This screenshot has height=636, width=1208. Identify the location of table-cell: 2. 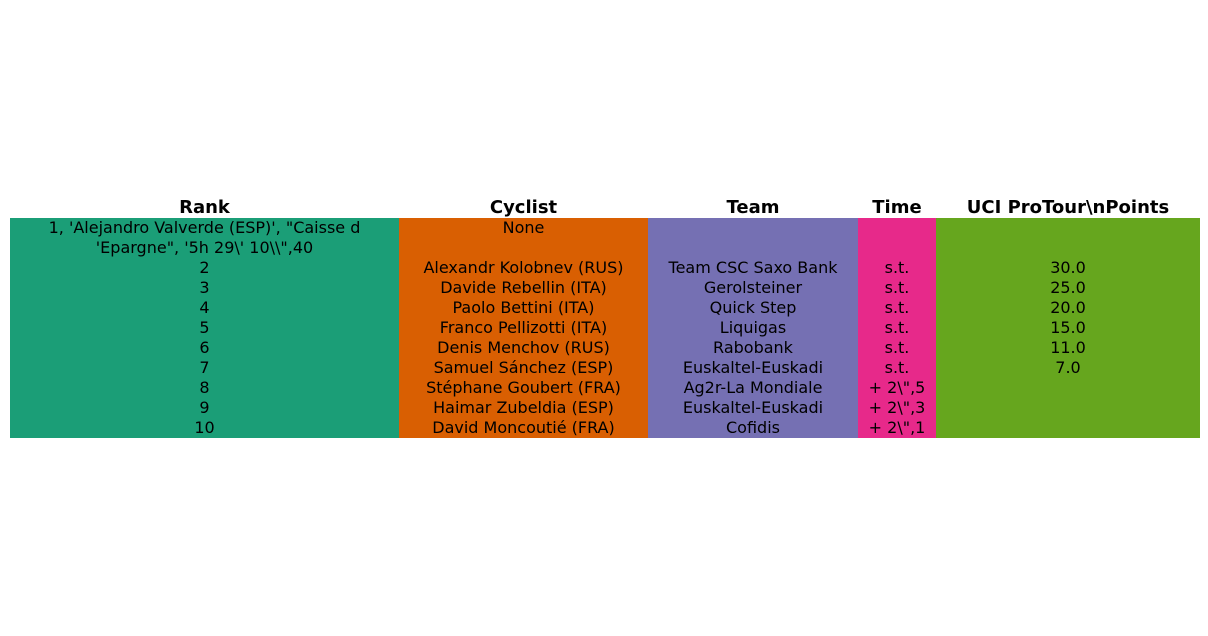
(204, 267).